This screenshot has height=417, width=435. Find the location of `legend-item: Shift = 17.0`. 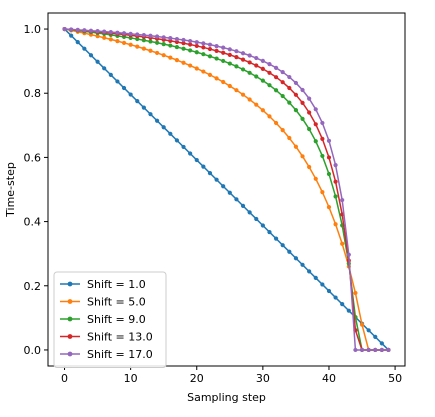

legend-item: Shift = 17.0 is located at coordinates (106, 354).